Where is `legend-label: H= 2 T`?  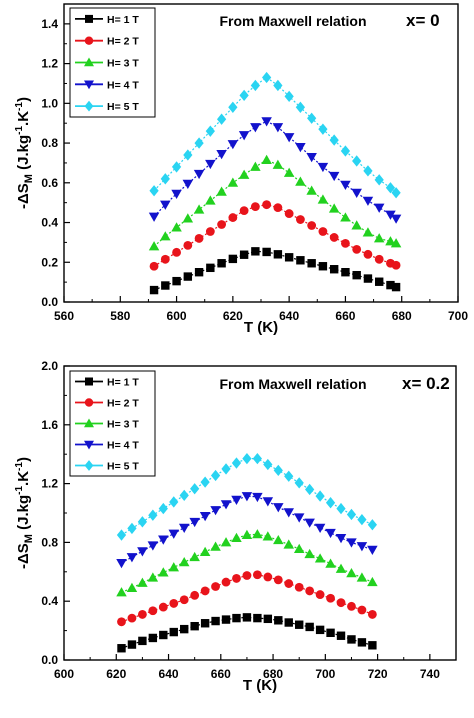
legend-label: H= 2 T is located at coordinates (123, 42).